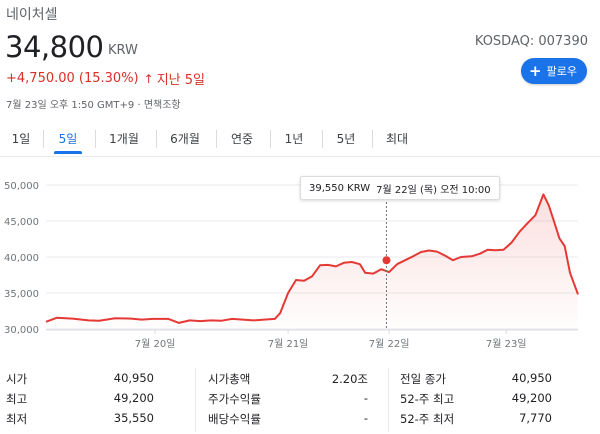 The width and height of the screenshot is (600, 434). Describe the element at coordinates (300, 418) in the screenshot. I see `stats-row: 최저 35,550 배당수익률 - 52-주 최저 7,770` at that location.